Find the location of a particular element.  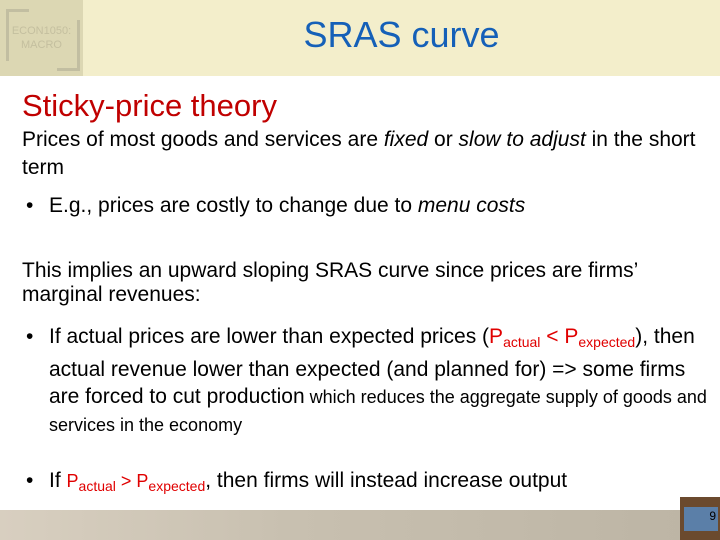

footer-band is located at coordinates (360, 525).